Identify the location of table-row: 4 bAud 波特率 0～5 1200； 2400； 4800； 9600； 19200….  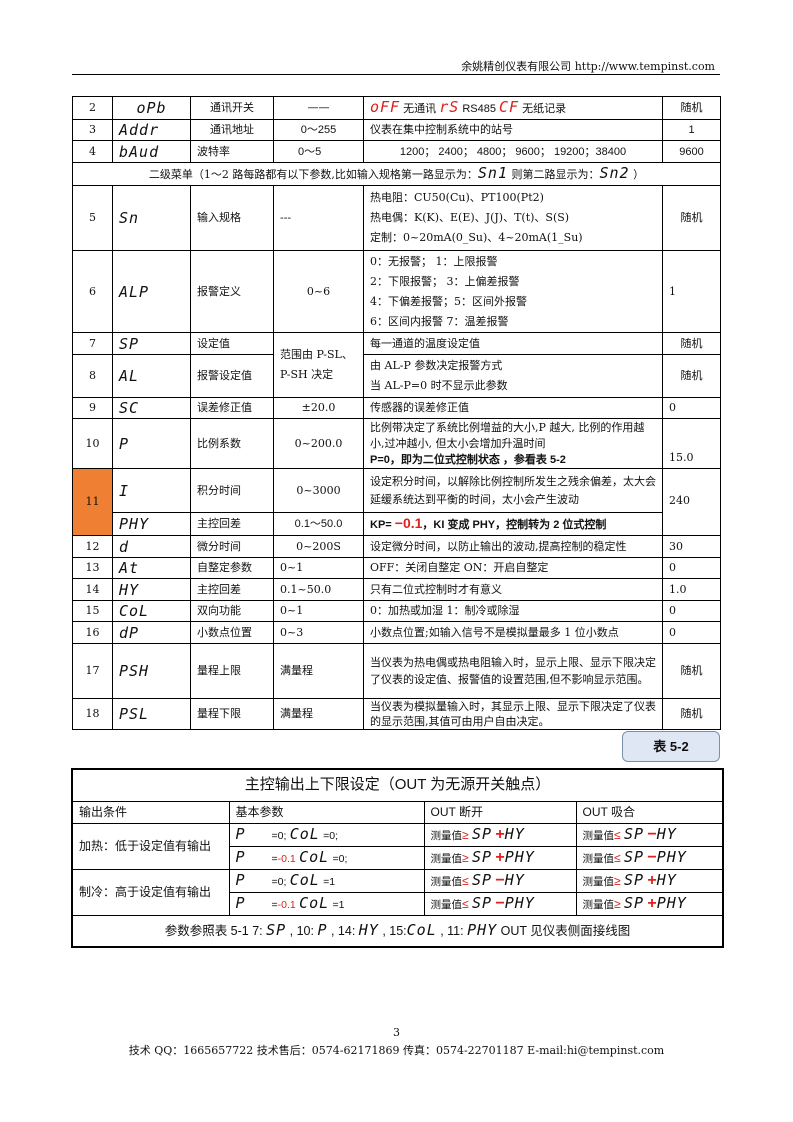
(396, 151).